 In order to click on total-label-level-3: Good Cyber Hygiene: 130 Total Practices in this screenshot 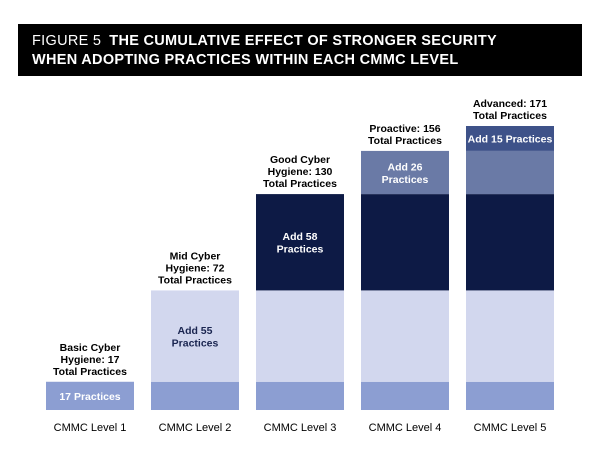, I will do `click(300, 172)`.